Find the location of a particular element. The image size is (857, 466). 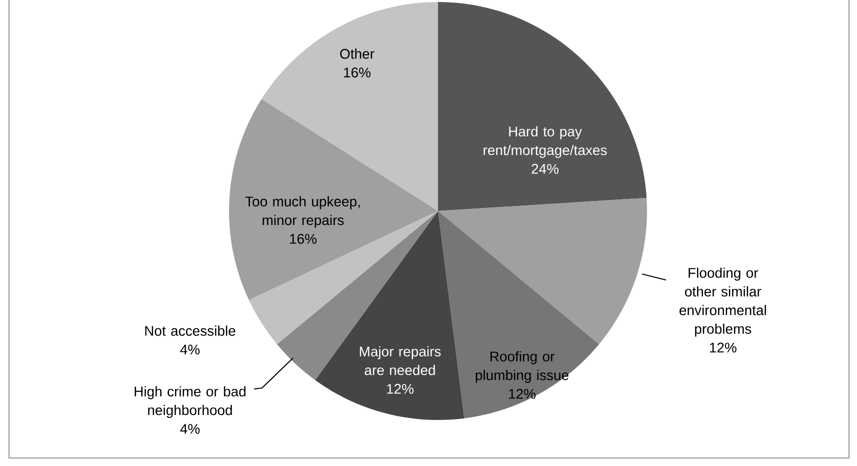

slice-label: Too much upkeep, minor repairs is located at coordinates (302, 212).